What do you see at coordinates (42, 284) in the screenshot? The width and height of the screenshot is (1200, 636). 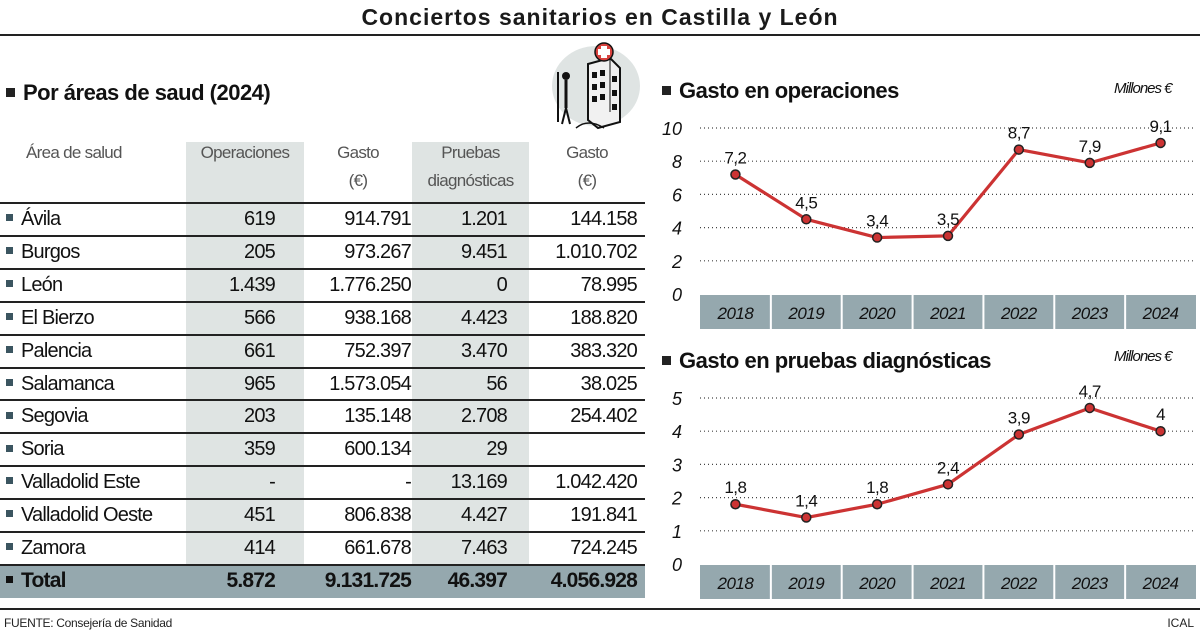 I see `row-area-label: León` at bounding box center [42, 284].